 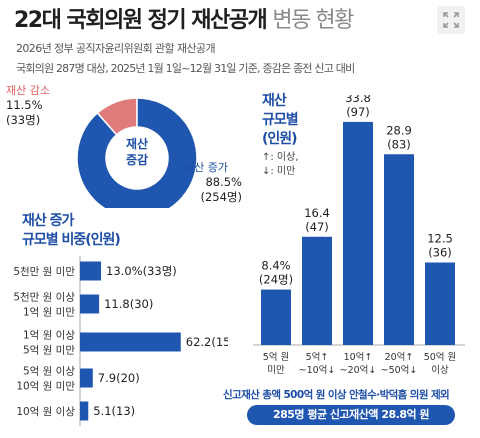 I want to click on people-section-title-1: 재산, so click(x=274, y=101).